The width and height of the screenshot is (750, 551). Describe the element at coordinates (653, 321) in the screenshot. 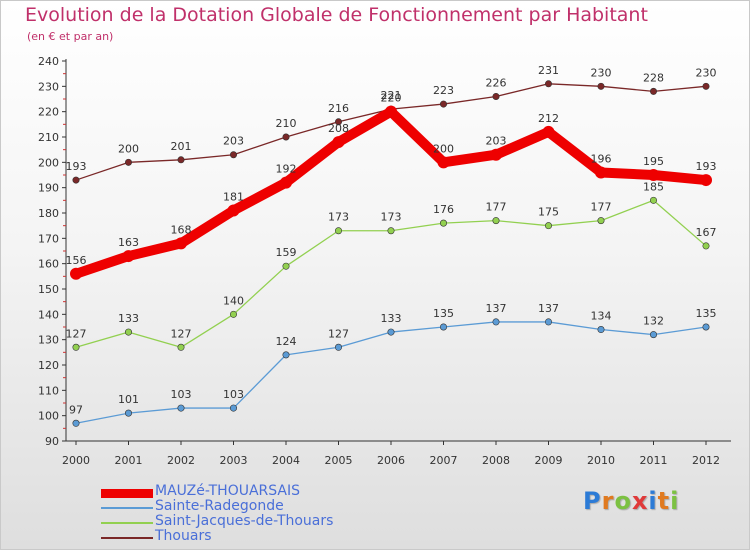

I see `data-label: 132` at that location.